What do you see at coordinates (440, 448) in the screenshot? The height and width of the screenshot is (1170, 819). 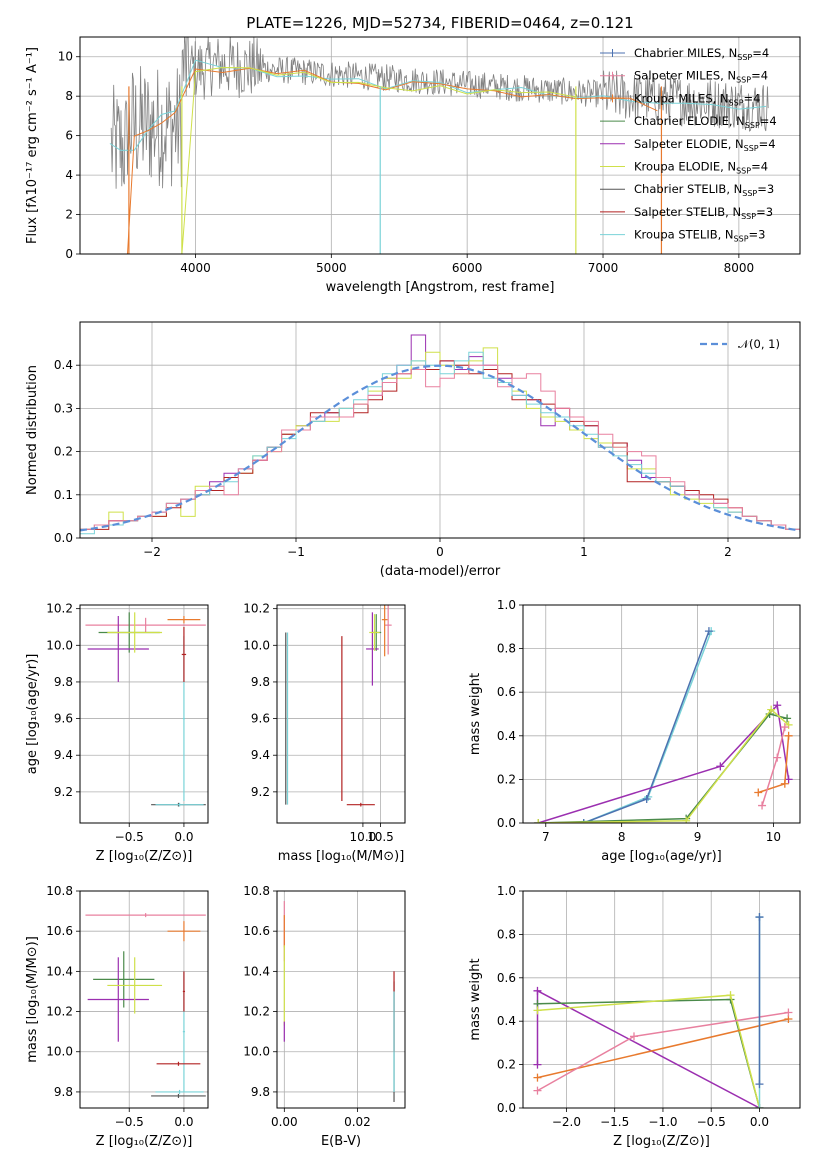 I see `normal-curve-line` at bounding box center [440, 448].